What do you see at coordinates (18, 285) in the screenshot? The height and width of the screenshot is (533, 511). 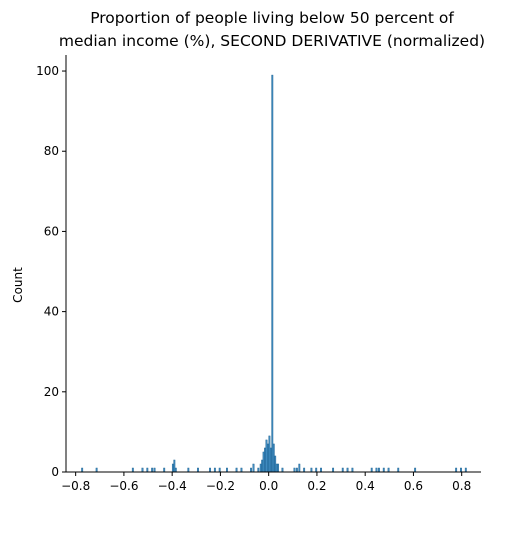 I see `y-axis-label: Count` at bounding box center [18, 285].